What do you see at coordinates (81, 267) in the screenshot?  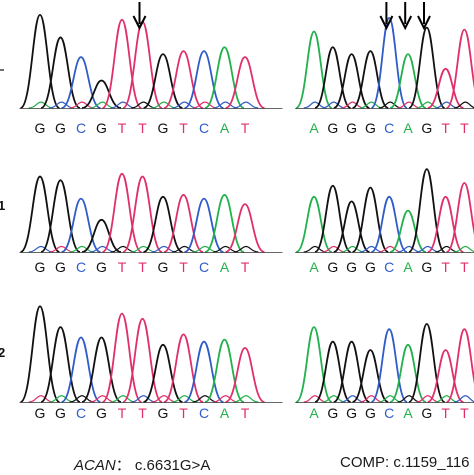 I see `left-base-call-r1-2: C` at bounding box center [81, 267].